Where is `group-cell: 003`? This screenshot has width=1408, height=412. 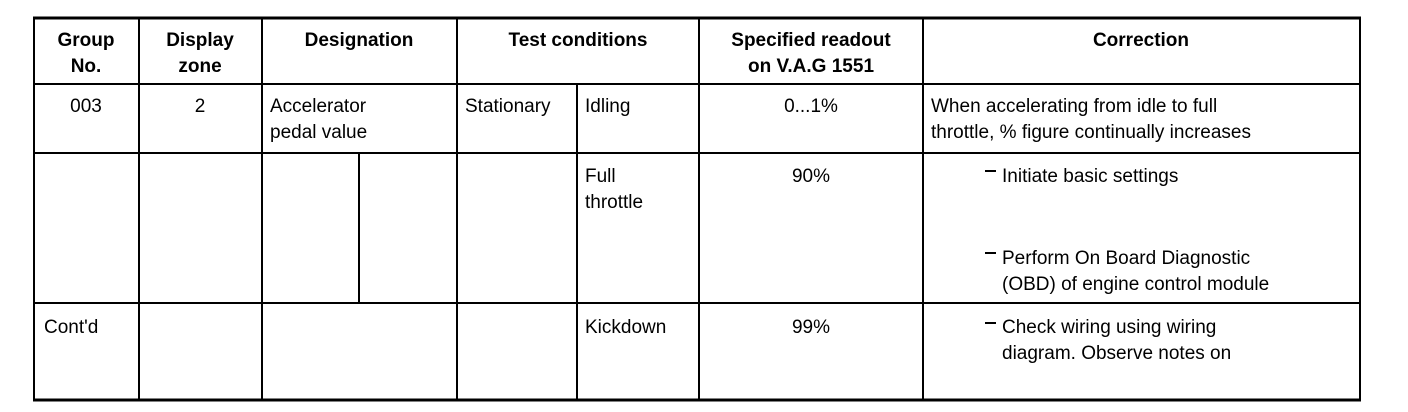
group-cell: 003 is located at coordinates (86, 106).